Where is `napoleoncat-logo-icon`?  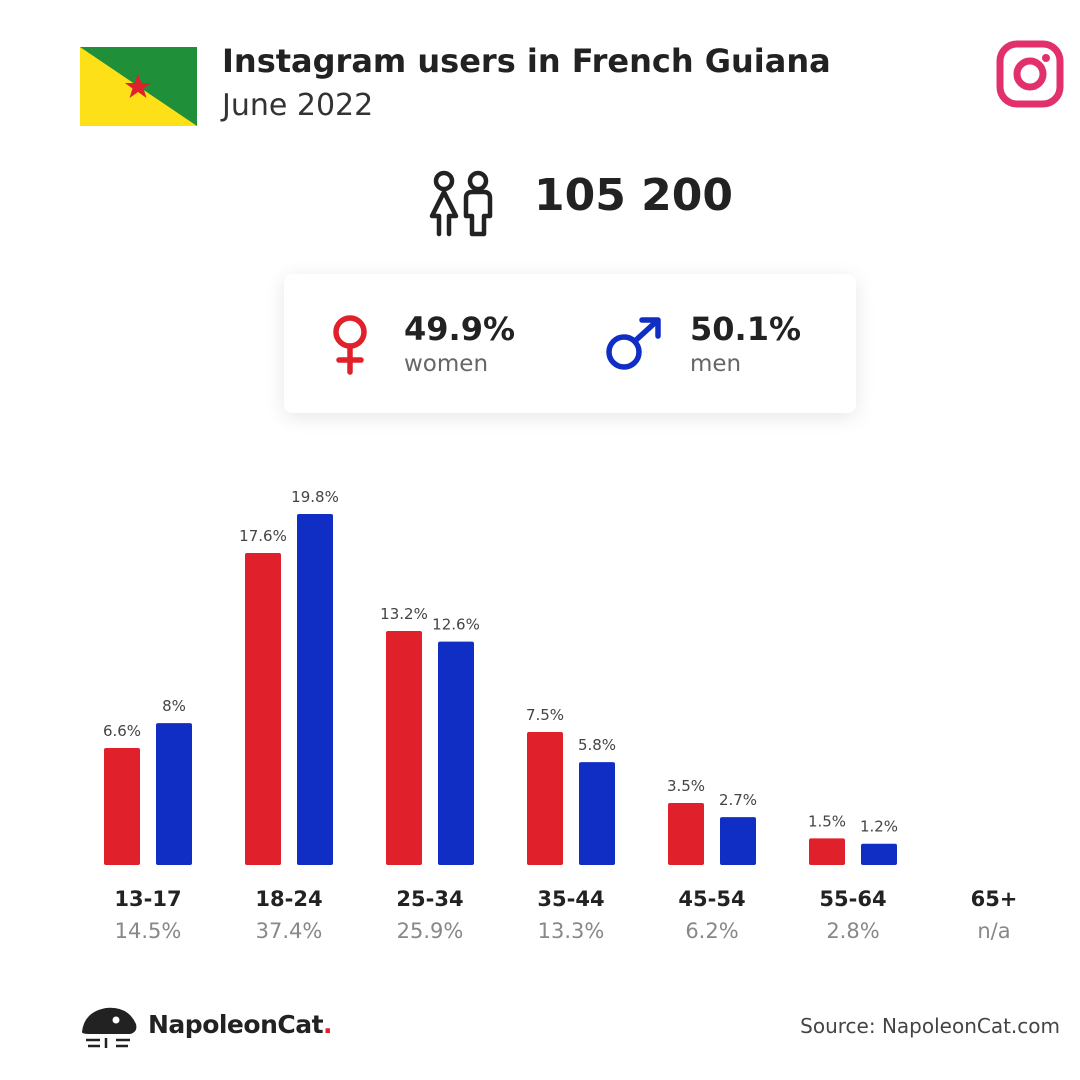
napoleoncat-logo-icon is located at coordinates (109, 1027).